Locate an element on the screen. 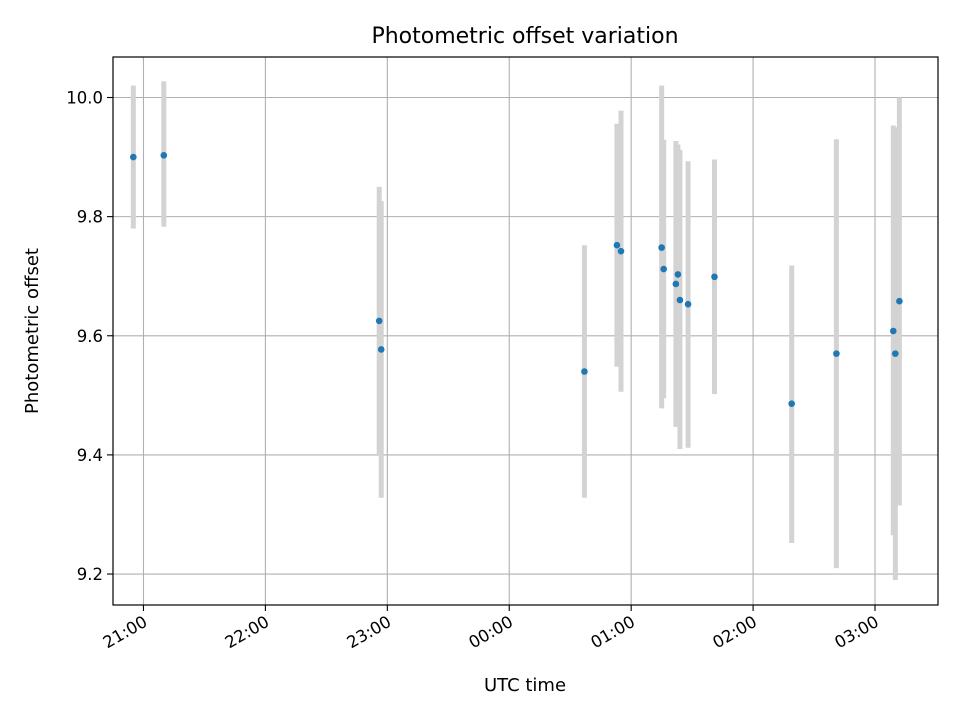 The image size is (960, 720). chart-title: Photometric offset variation is located at coordinates (524, 36).